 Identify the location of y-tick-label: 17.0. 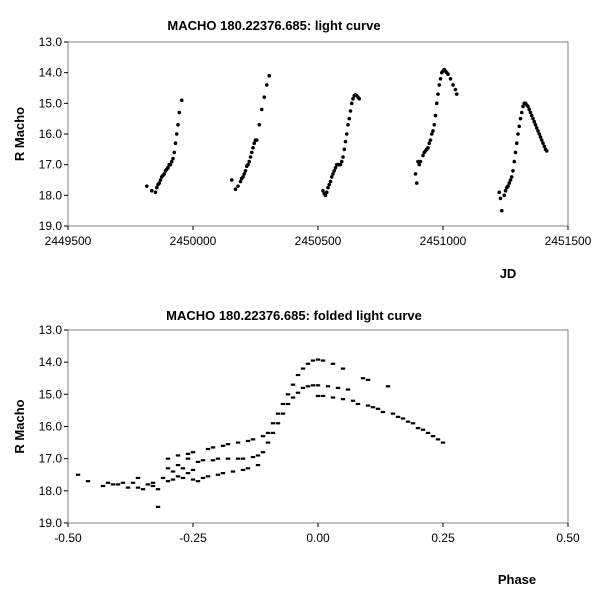
(51, 165).